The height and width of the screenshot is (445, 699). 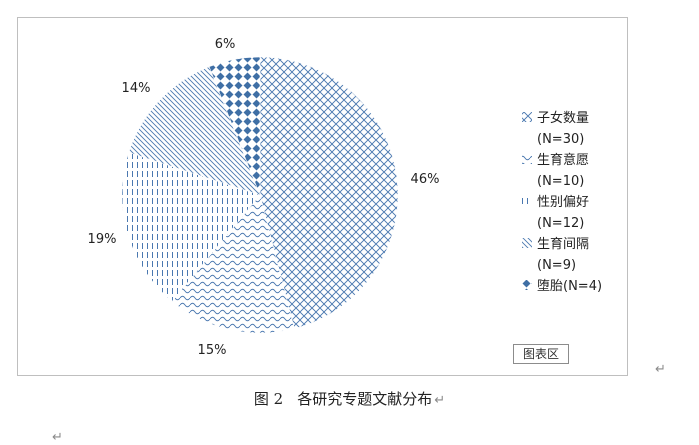 What do you see at coordinates (57, 437) in the screenshot?
I see `empty-paragraph-return-mark: ↵` at bounding box center [57, 437].